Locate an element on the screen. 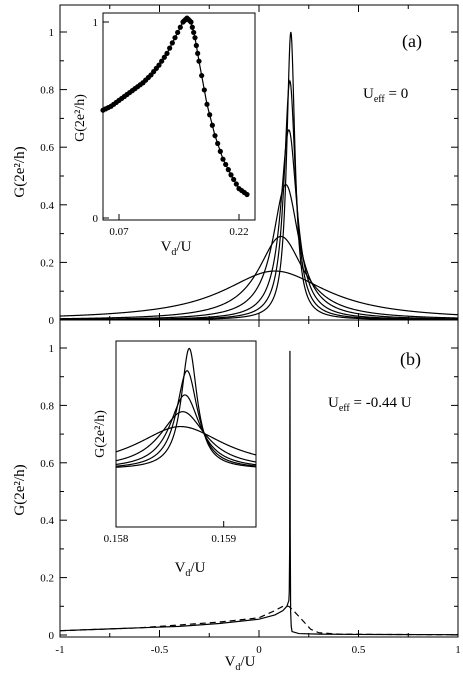 Image resolution: width=463 pixels, height=685 pixels. panel-a-inset-ytick-label: 0 is located at coordinates (96, 219).